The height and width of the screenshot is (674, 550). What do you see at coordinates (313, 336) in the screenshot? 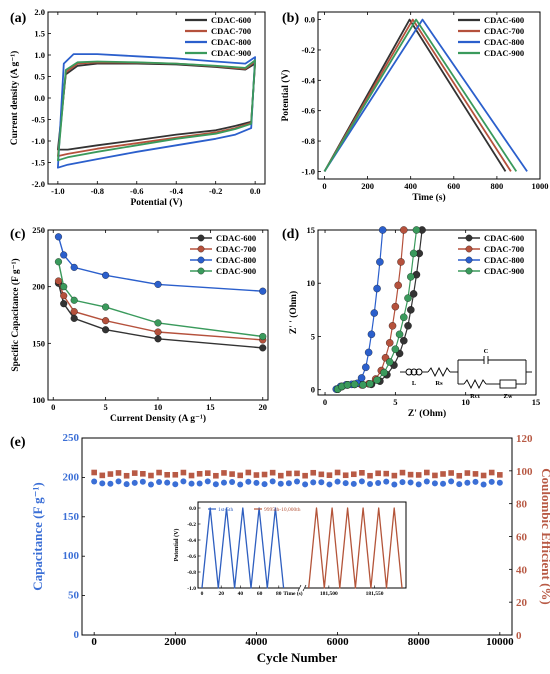
I see `y-tick-label: 5` at bounding box center [313, 336].